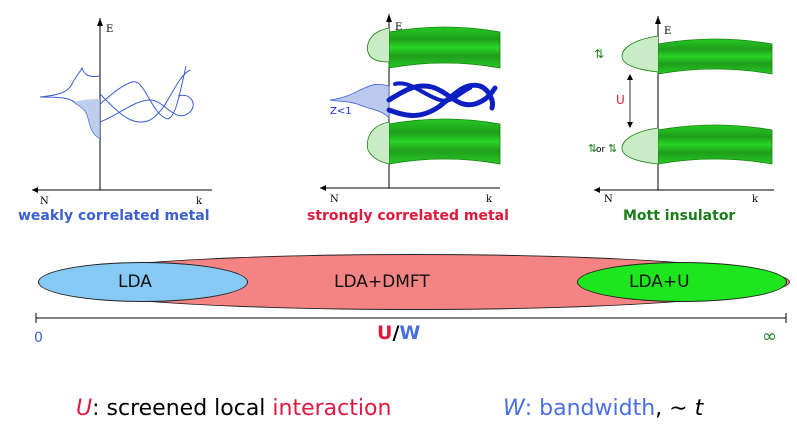  I want to click on spin-left-label: ⇅, so click(592, 148).